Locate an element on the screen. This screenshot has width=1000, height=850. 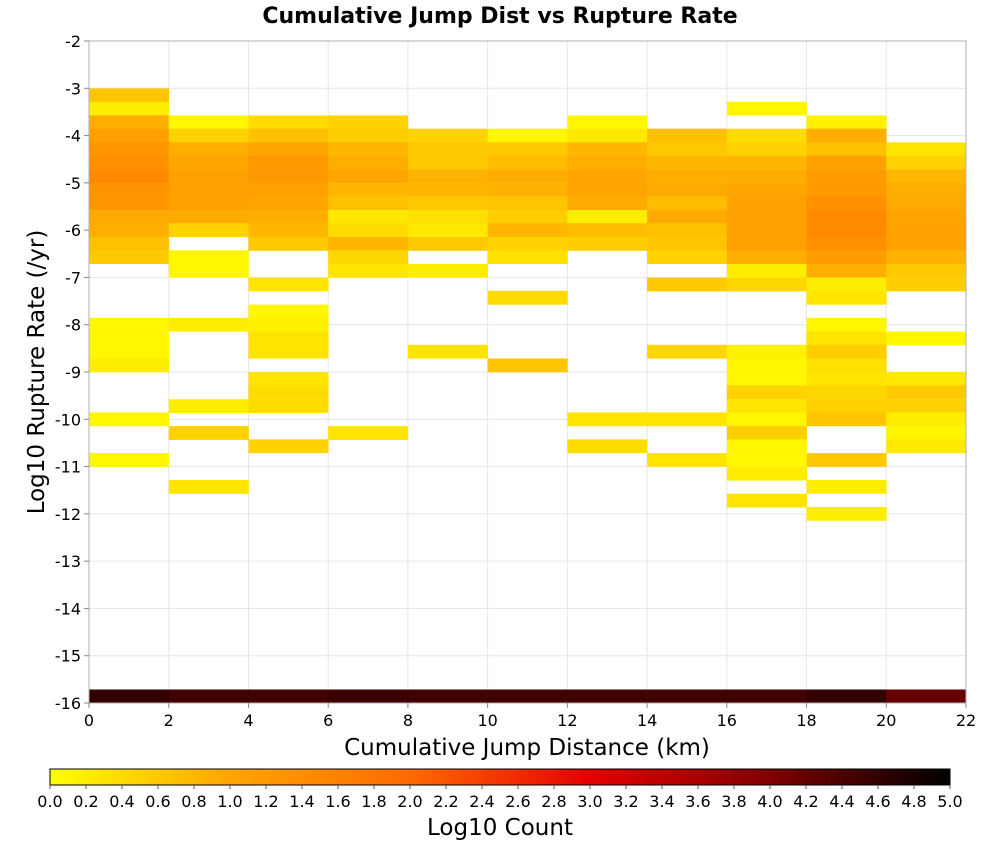
x-tick-label: 14 is located at coordinates (647, 720).